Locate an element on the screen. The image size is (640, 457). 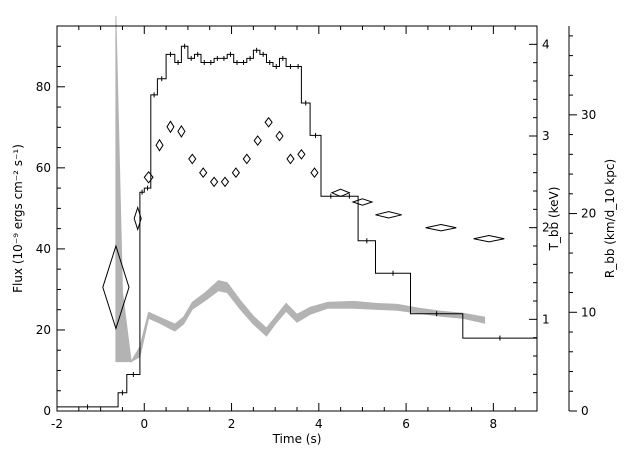
tbb-tick-label: 3 is located at coordinates (546, 136).